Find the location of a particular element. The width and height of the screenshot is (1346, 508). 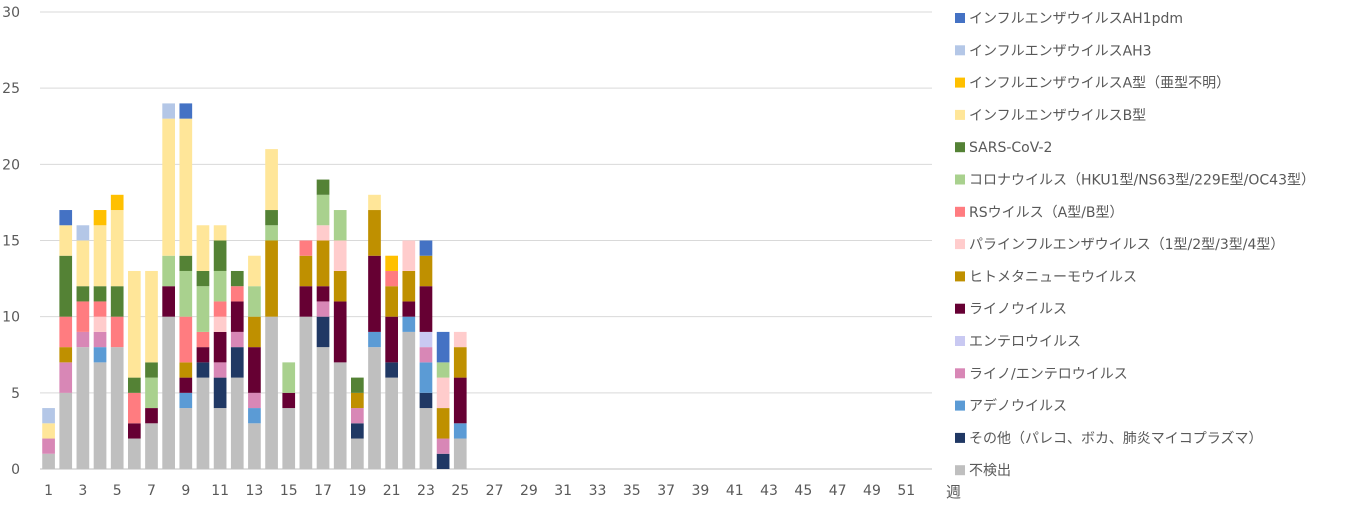

legend-label: パラインフルエンザウイルス（1型/2型/3型/4型） is located at coordinates (1126, 245).